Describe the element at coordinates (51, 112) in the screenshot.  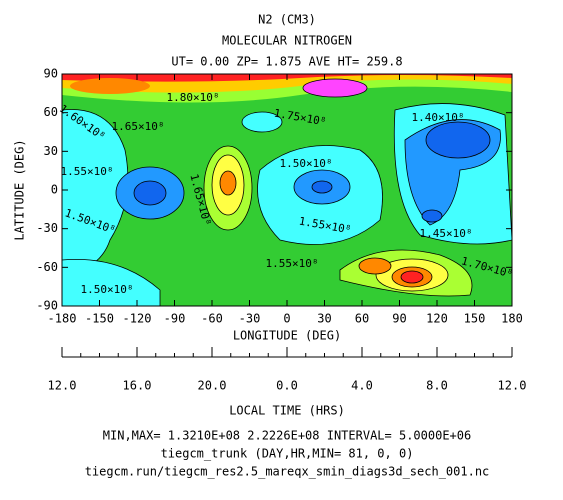
I see `y-tick-label: 60` at that location.